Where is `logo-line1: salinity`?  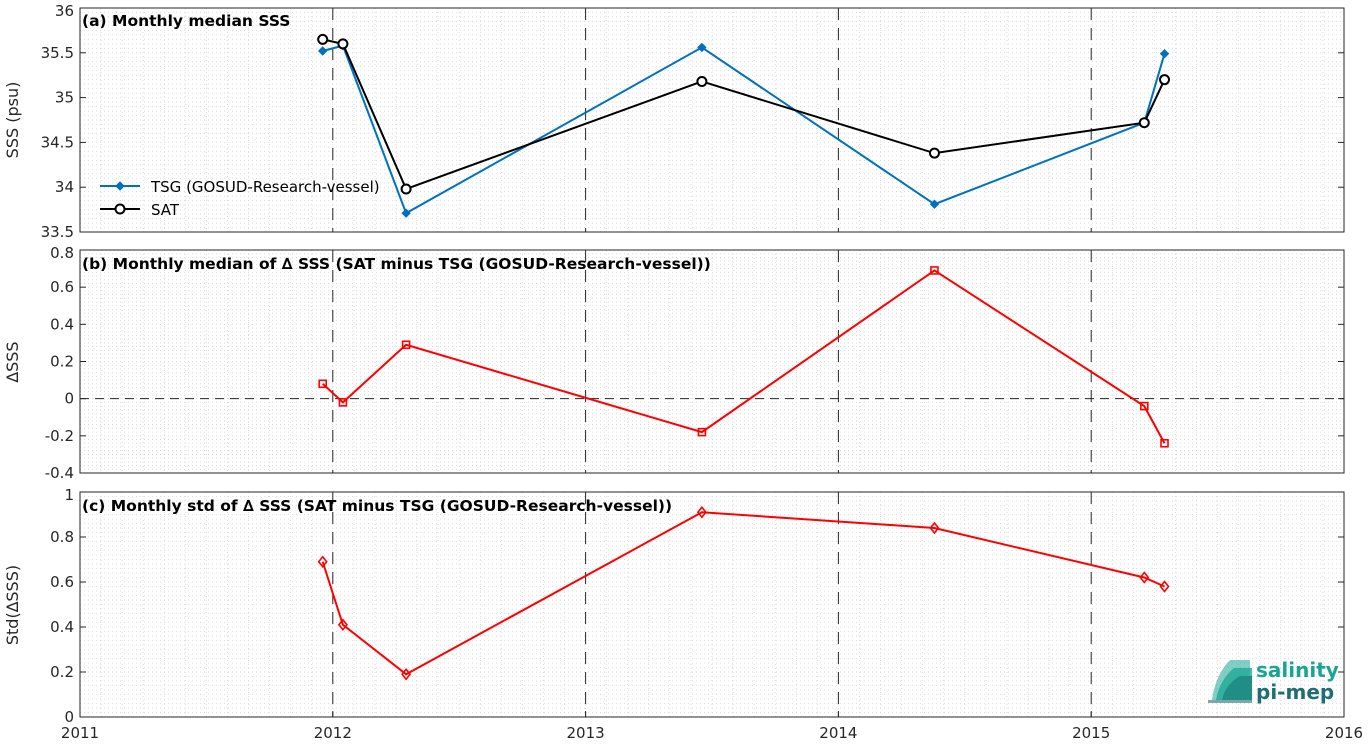 logo-line1: salinity is located at coordinates (1297, 670).